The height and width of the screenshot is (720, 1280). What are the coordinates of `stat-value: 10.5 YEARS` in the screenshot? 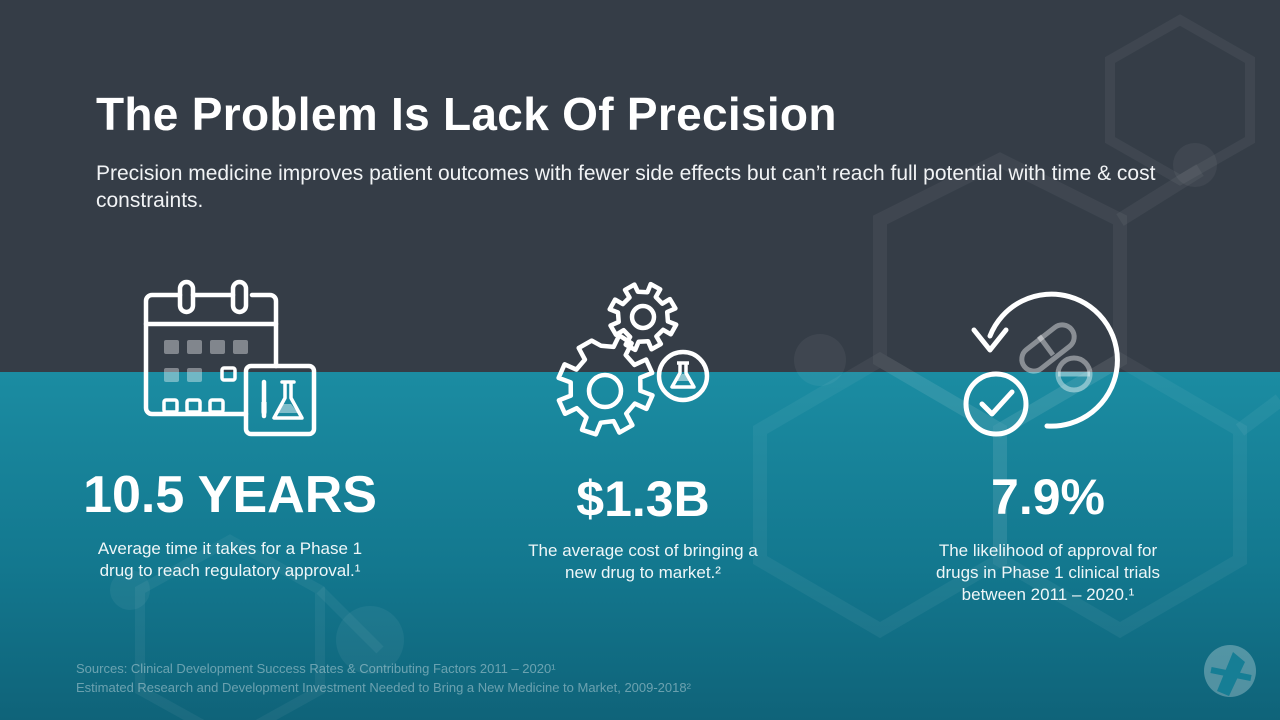 It's located at (230, 495).